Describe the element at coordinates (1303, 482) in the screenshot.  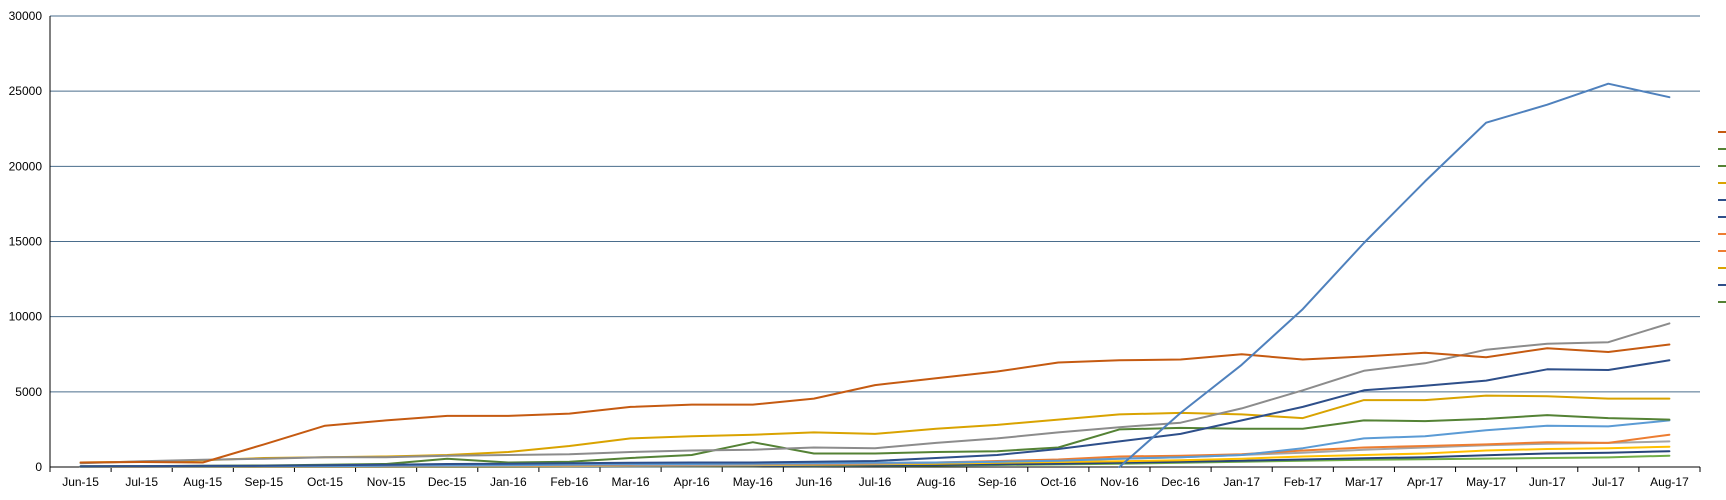
I see `x-tick-label: Feb-17` at that location.